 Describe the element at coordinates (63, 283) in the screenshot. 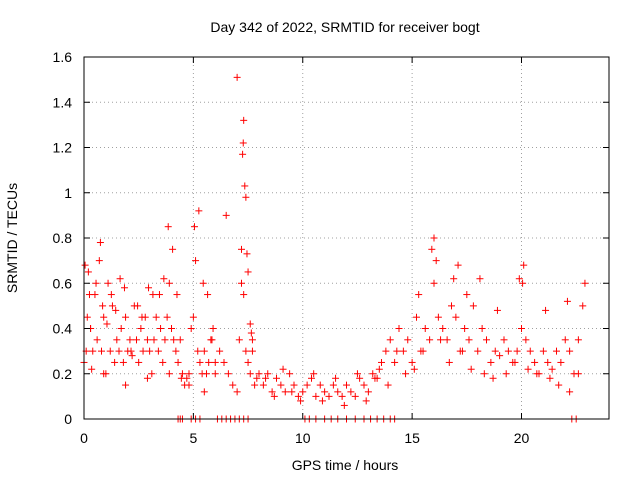

I see `y-tick-label: 0.6` at that location.